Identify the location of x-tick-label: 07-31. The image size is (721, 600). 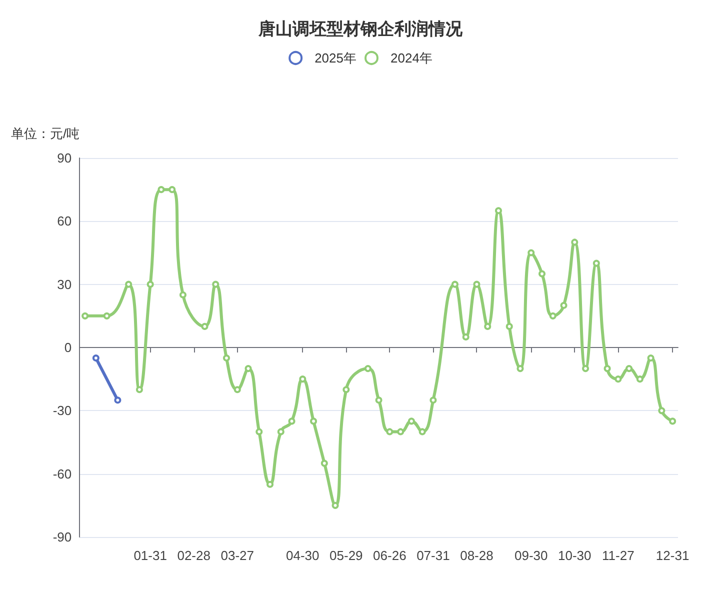
(433, 555).